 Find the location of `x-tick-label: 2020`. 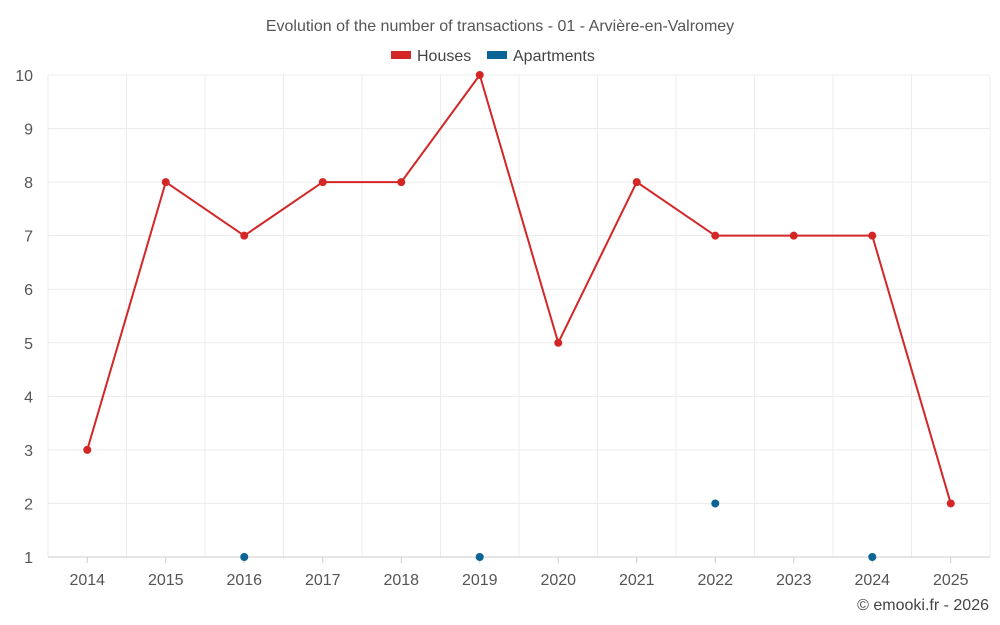

x-tick-label: 2020 is located at coordinates (558, 580).